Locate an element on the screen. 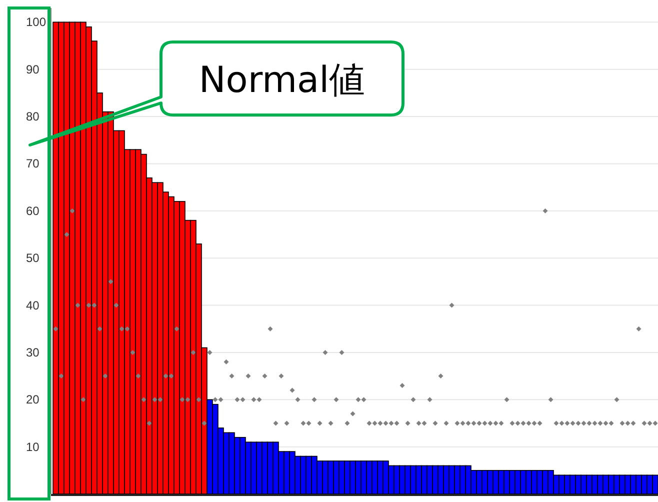  y-tick-label: 50 is located at coordinates (33, 258).